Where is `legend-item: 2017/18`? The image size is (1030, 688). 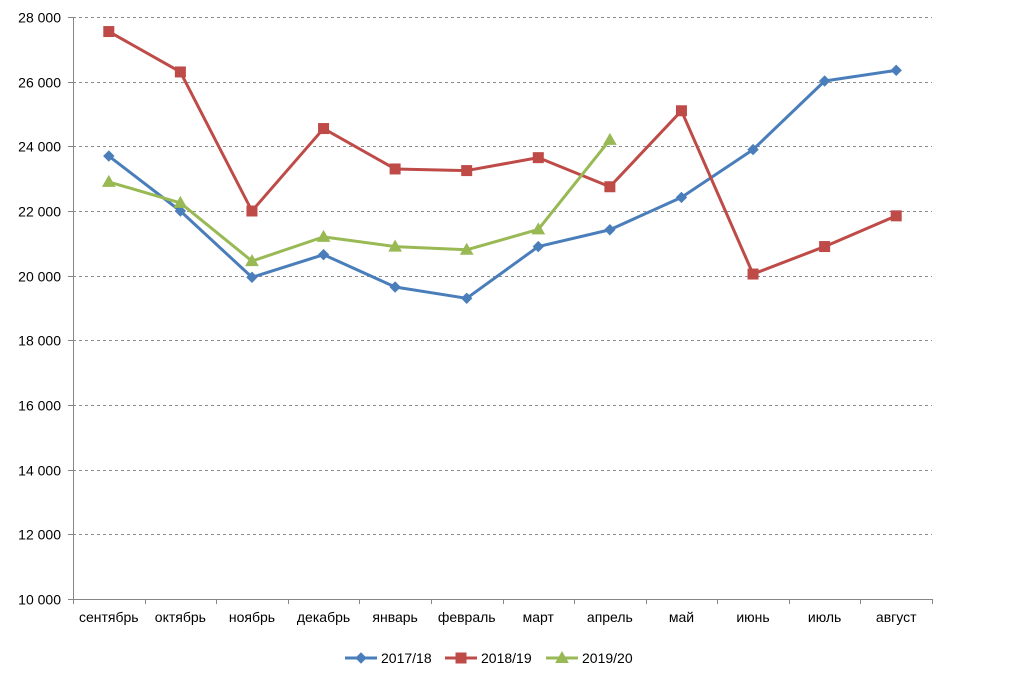
legend-item: 2017/18 is located at coordinates (388, 658).